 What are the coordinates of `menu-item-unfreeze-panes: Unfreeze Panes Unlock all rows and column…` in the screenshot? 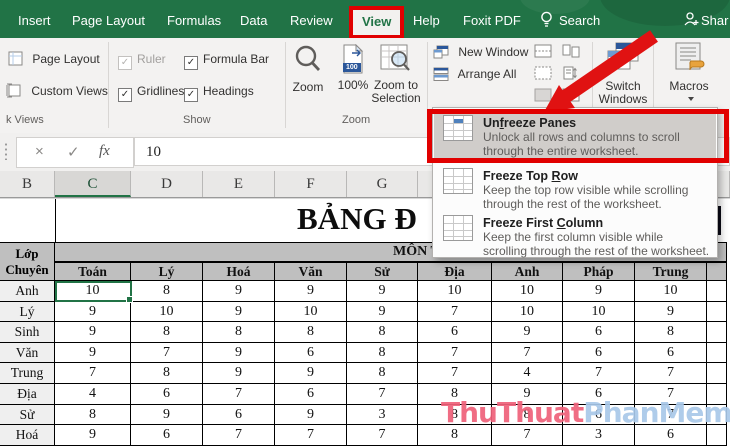 It's located at (575, 136).